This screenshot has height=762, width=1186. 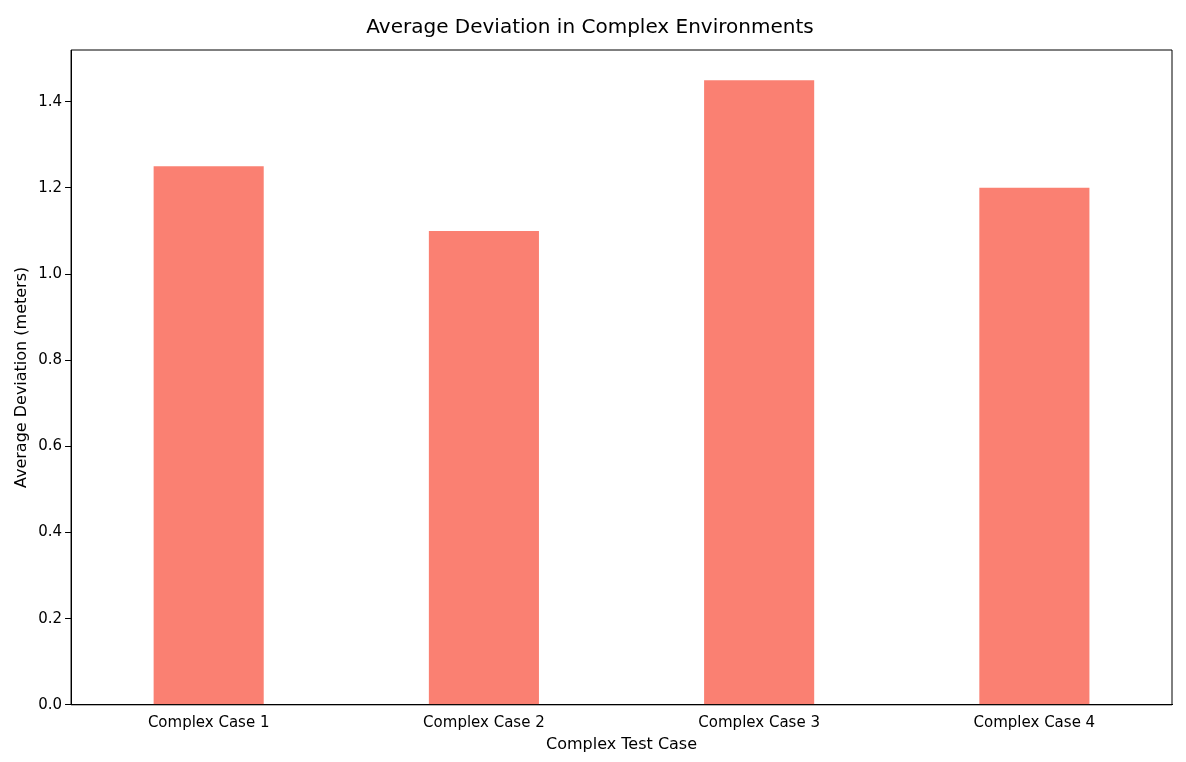 What do you see at coordinates (622, 743) in the screenshot?
I see `x-axis-title: Complex Test Case` at bounding box center [622, 743].